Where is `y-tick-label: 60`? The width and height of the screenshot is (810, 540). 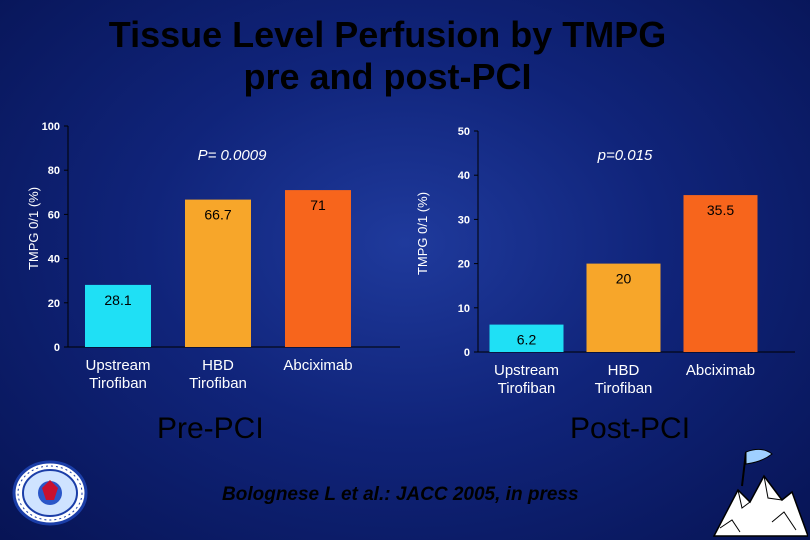
y-tick-label: 60 is located at coordinates (54, 215).